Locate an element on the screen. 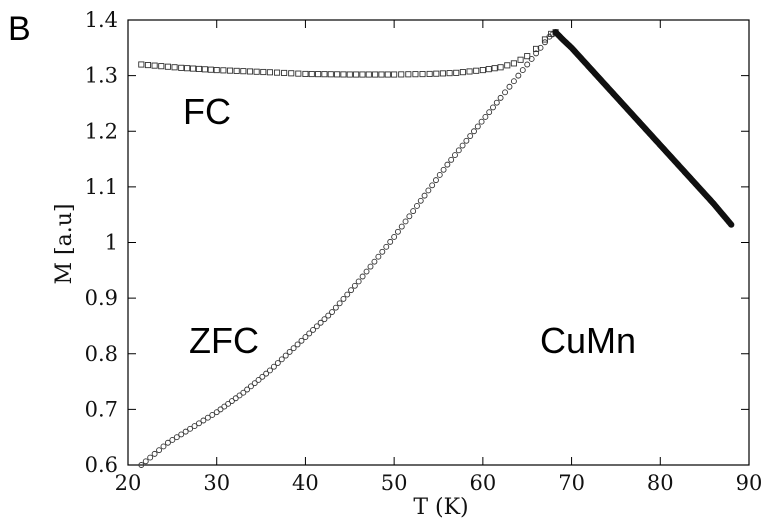 The image size is (776, 524). y-tick-label: 0.9 is located at coordinates (101, 298).